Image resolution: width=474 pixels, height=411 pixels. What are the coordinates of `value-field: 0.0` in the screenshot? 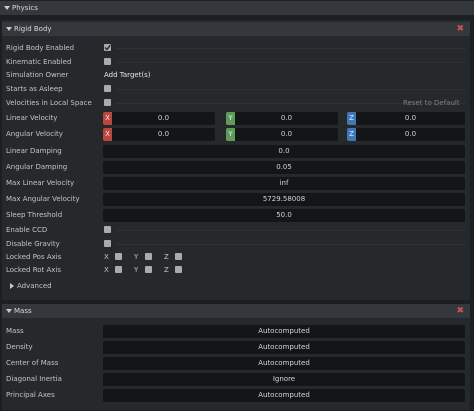 It's located at (284, 151).